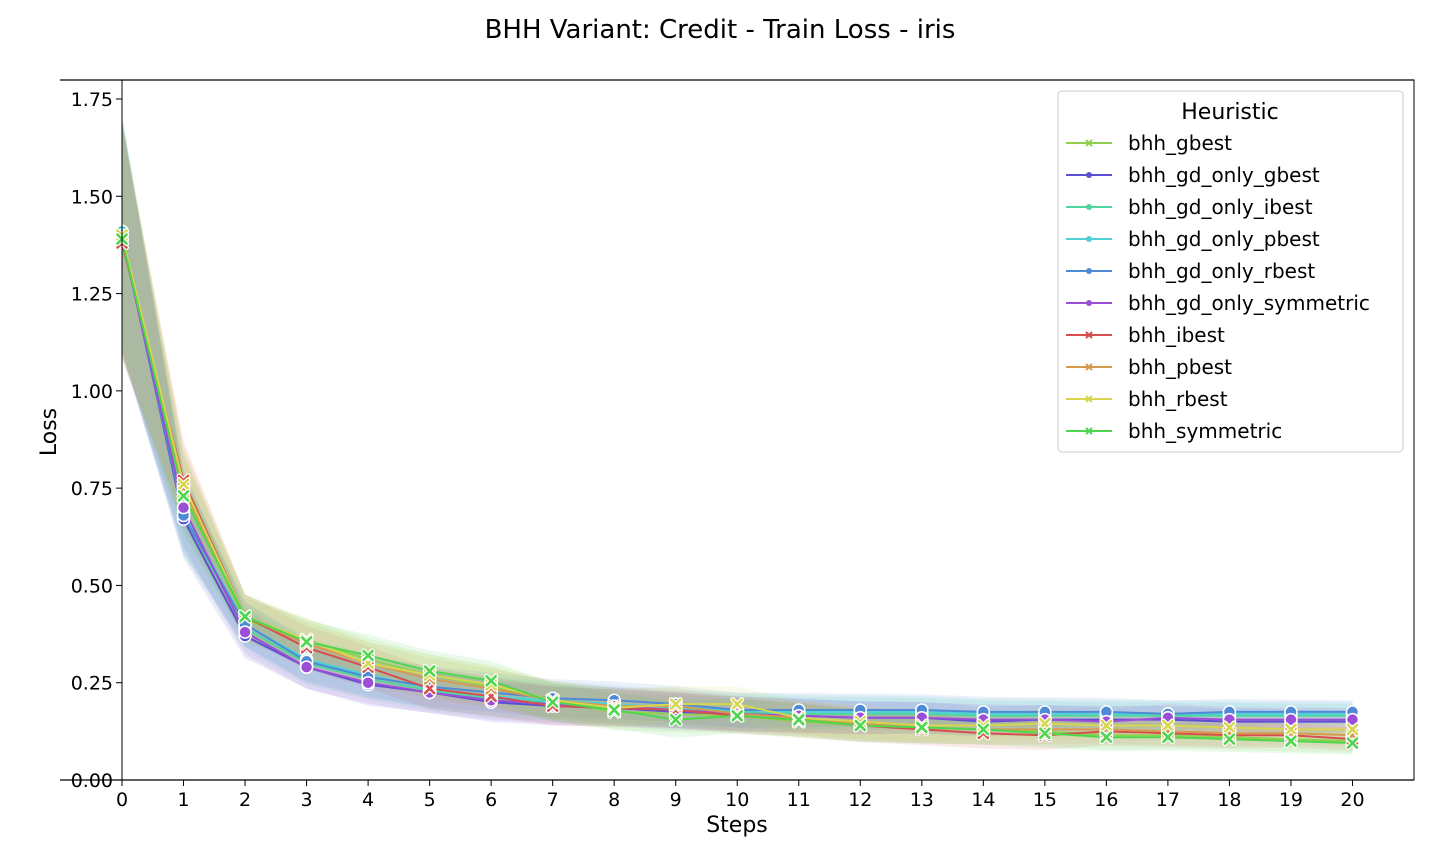  What do you see at coordinates (1180, 367) in the screenshot?
I see `legend-label-bhh_pbest: bhh_pbest` at bounding box center [1180, 367].